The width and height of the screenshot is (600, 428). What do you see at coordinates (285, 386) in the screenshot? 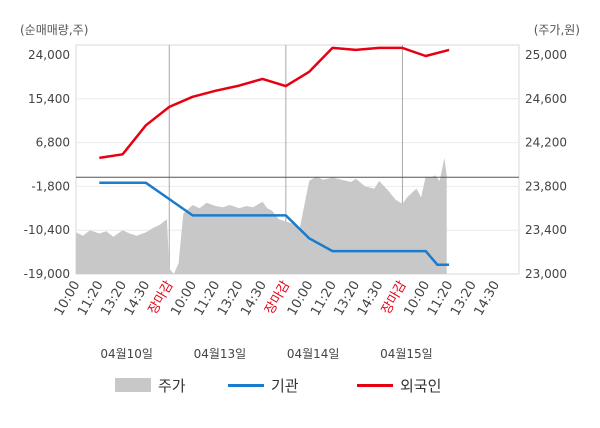
I see `legend-label-institution: 기관` at bounding box center [285, 386].